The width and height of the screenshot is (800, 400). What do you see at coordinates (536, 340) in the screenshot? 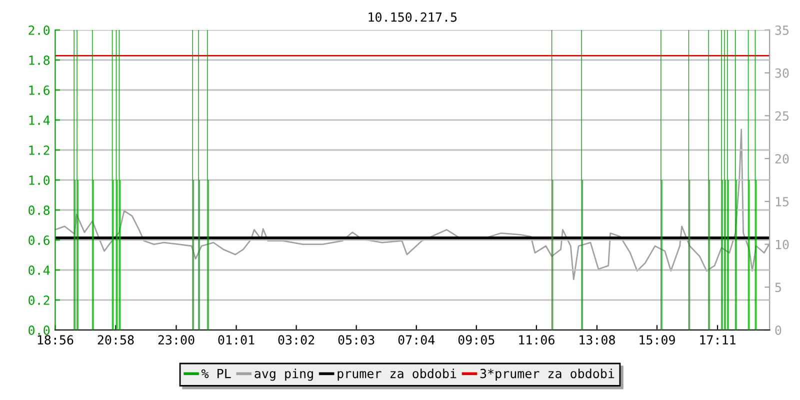
I see `x-tick-label: 11:06` at bounding box center [536, 340].